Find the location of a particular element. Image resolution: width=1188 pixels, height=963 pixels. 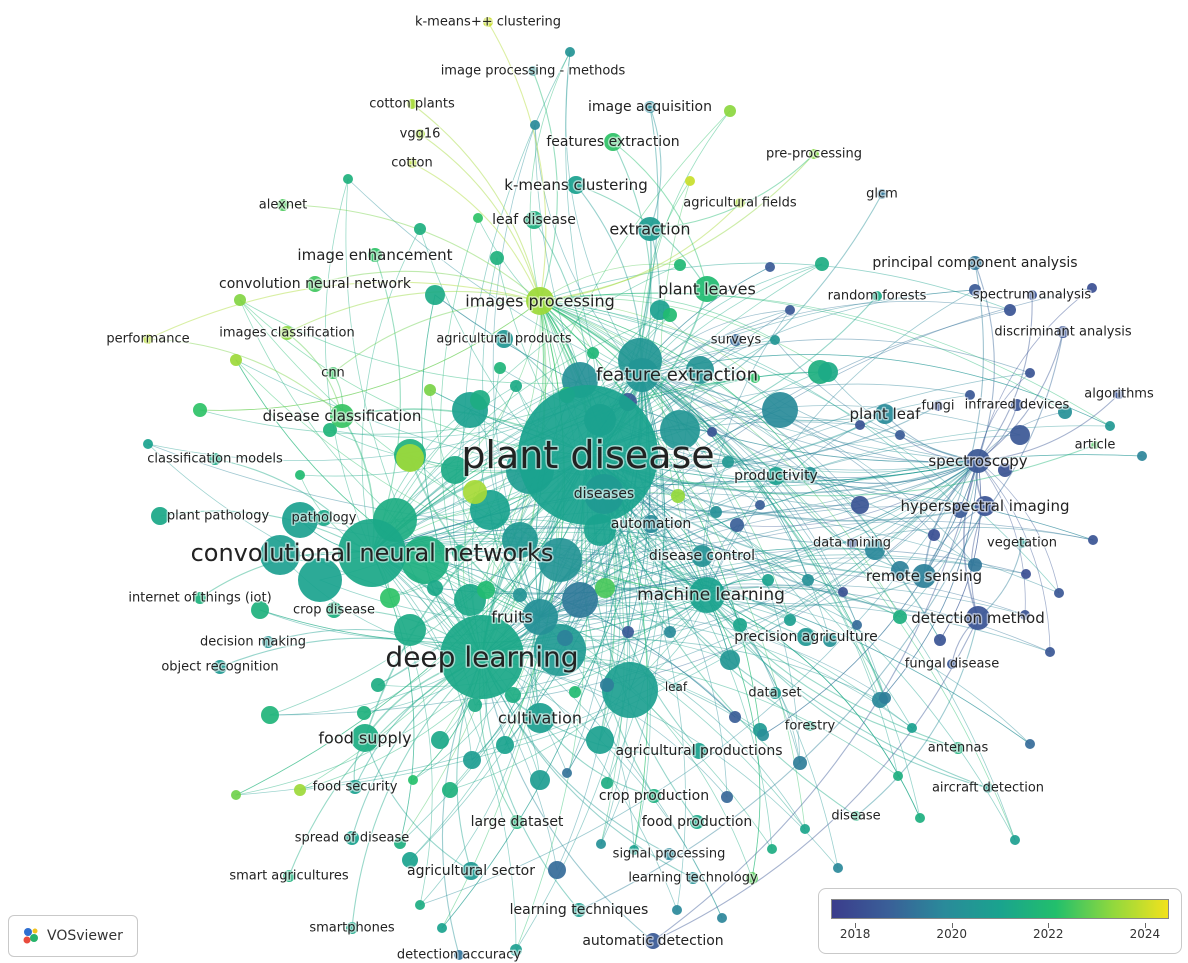

keyword-node-spread-of-disease is located at coordinates (352, 838).